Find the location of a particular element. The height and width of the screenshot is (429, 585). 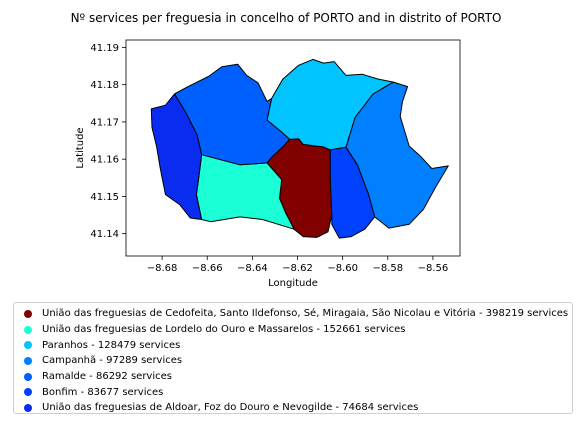

x-axis-label: Longitude is located at coordinates (293, 283).